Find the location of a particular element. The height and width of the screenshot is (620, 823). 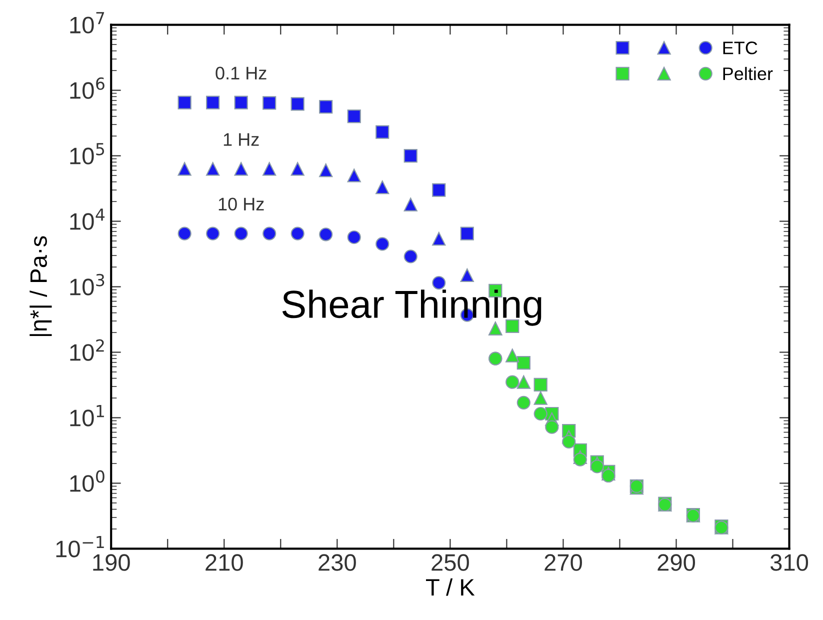

annotation: 10 Hz is located at coordinates (241, 204).